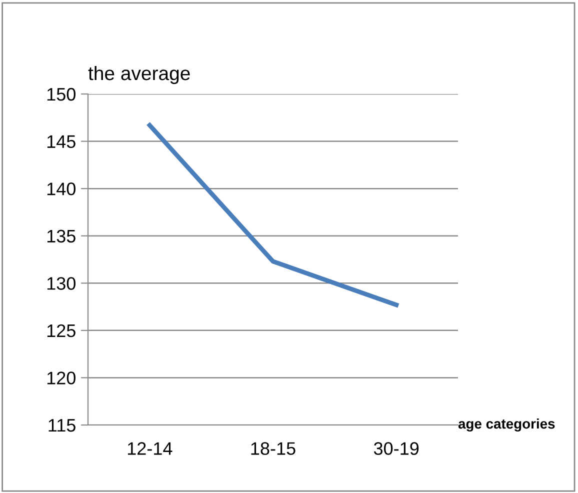  I want to click on y-axis-title: the average, so click(139, 75).